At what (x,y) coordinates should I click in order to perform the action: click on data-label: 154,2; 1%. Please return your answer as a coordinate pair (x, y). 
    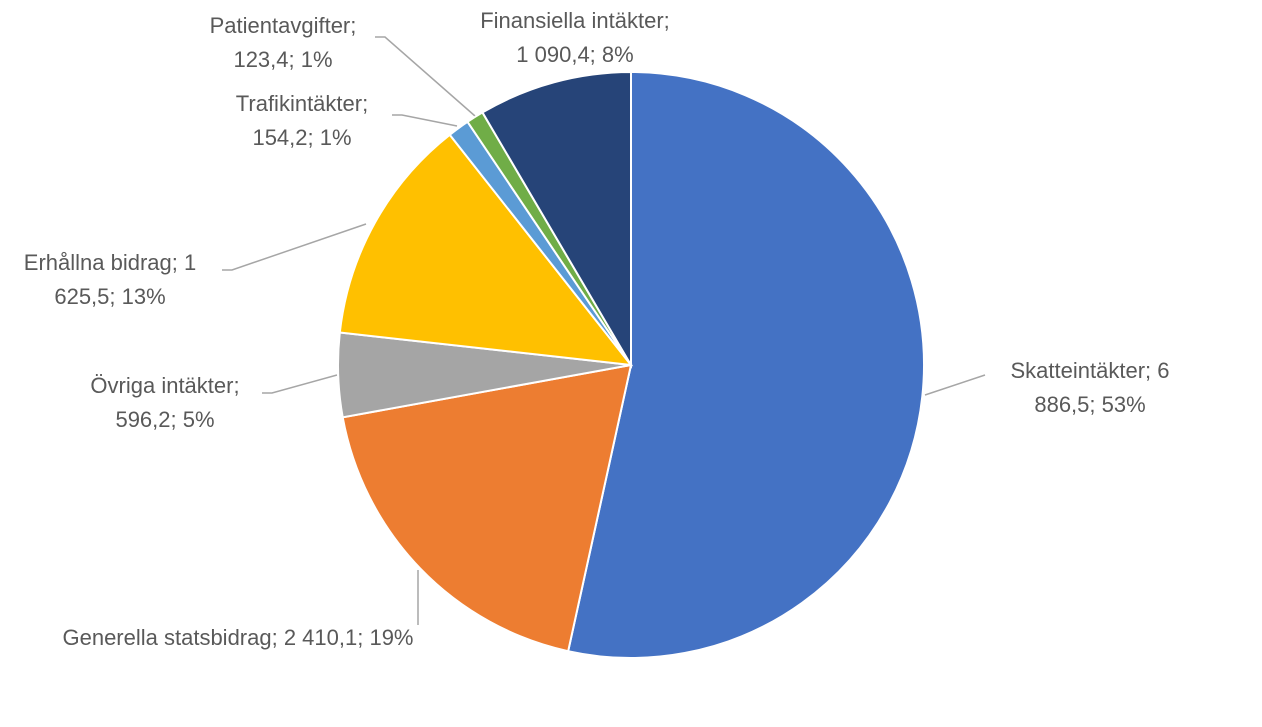
    Looking at the image, I should click on (301, 137).